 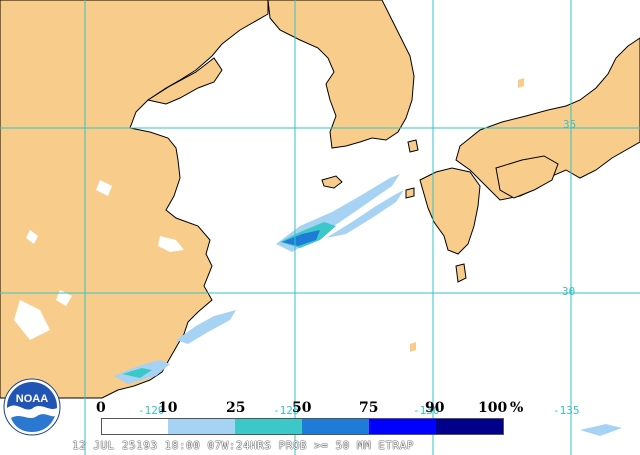 What do you see at coordinates (101, 408) in the screenshot?
I see `legend-tick: 0` at bounding box center [101, 408].